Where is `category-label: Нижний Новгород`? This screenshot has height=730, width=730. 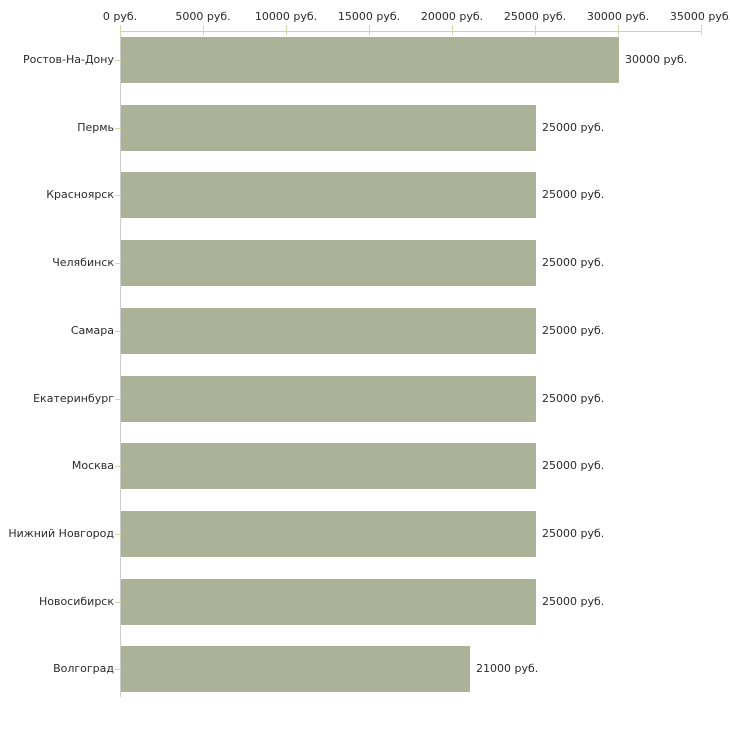 category-label: Нижний Новгород is located at coordinates (61, 533).